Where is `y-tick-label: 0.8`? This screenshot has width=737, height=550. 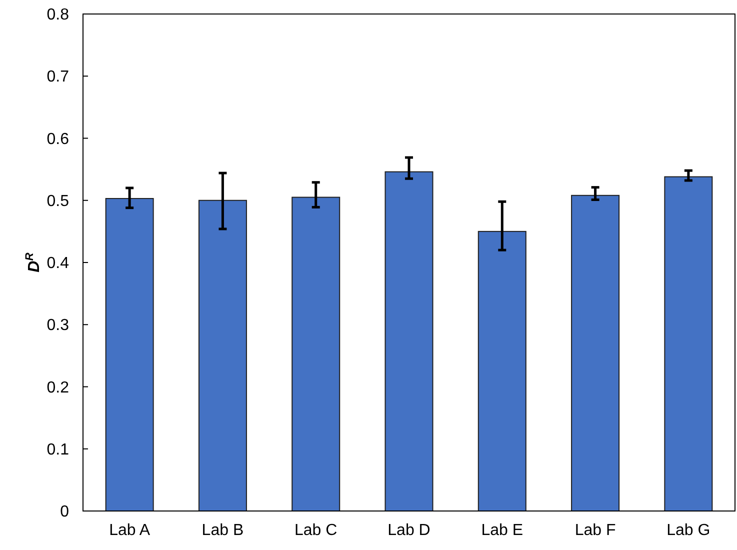 y-tick-label: 0.8 is located at coordinates (58, 15).